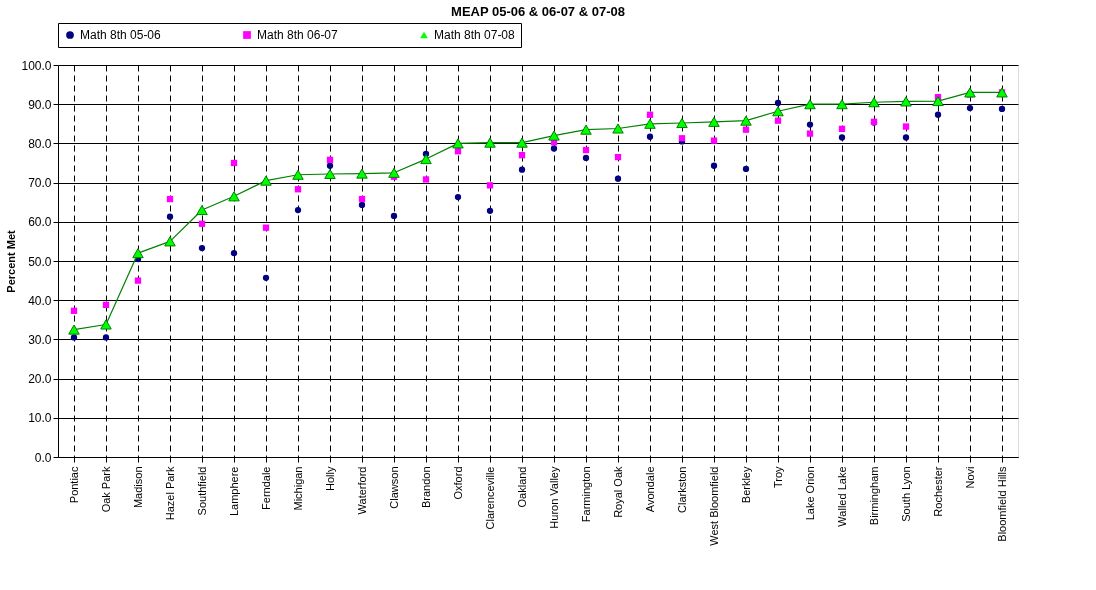  Describe the element at coordinates (40, 183) in the screenshot. I see `y-tick-label: 70.0` at that location.